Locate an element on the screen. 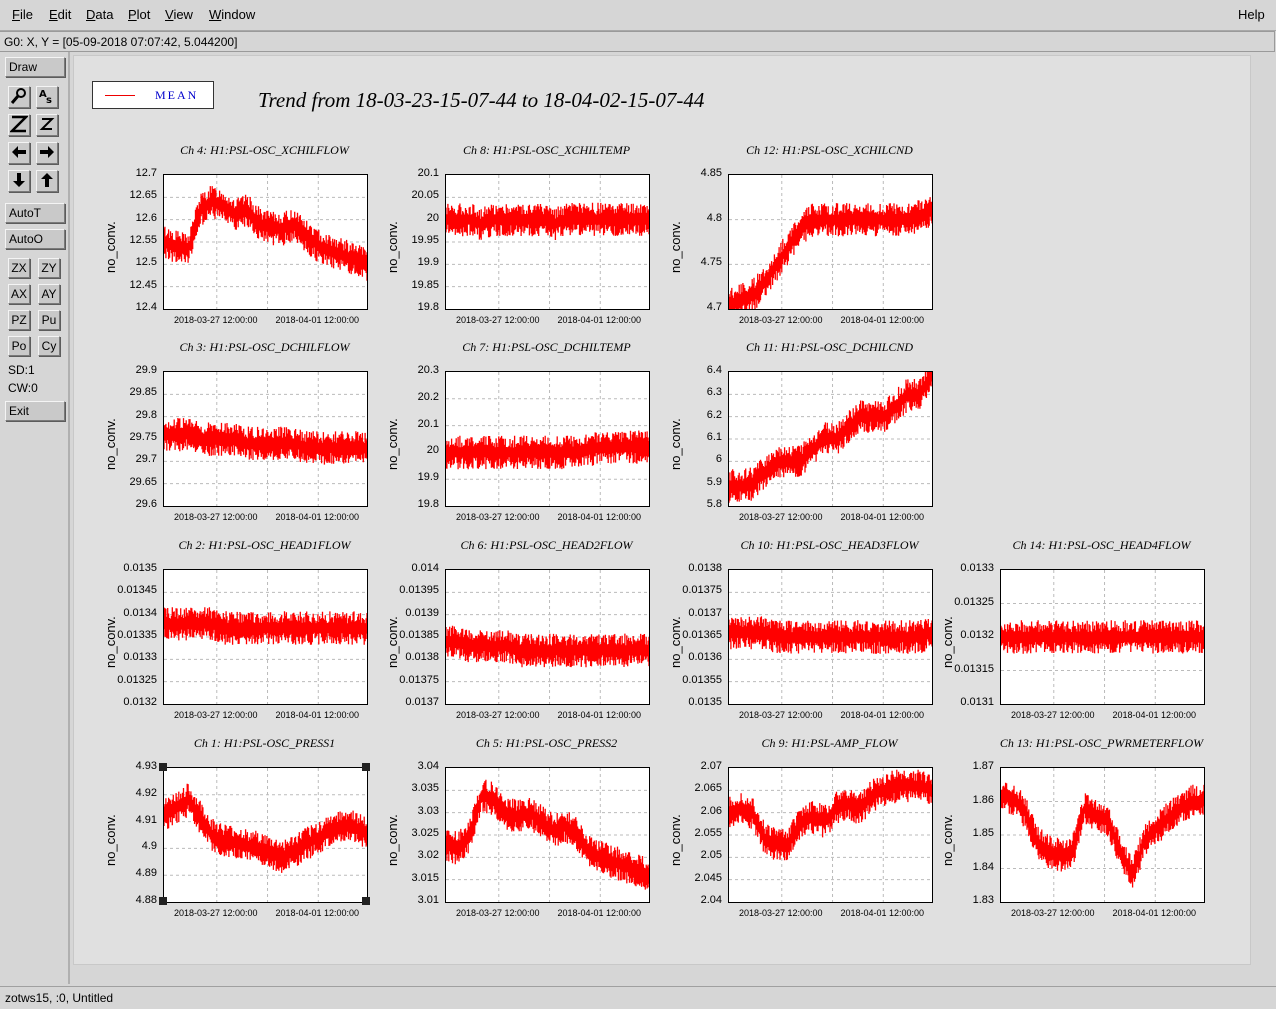 This screenshot has width=1276, height=1009. chart-1-ytick-label: 19.95 is located at coordinates (425, 240).